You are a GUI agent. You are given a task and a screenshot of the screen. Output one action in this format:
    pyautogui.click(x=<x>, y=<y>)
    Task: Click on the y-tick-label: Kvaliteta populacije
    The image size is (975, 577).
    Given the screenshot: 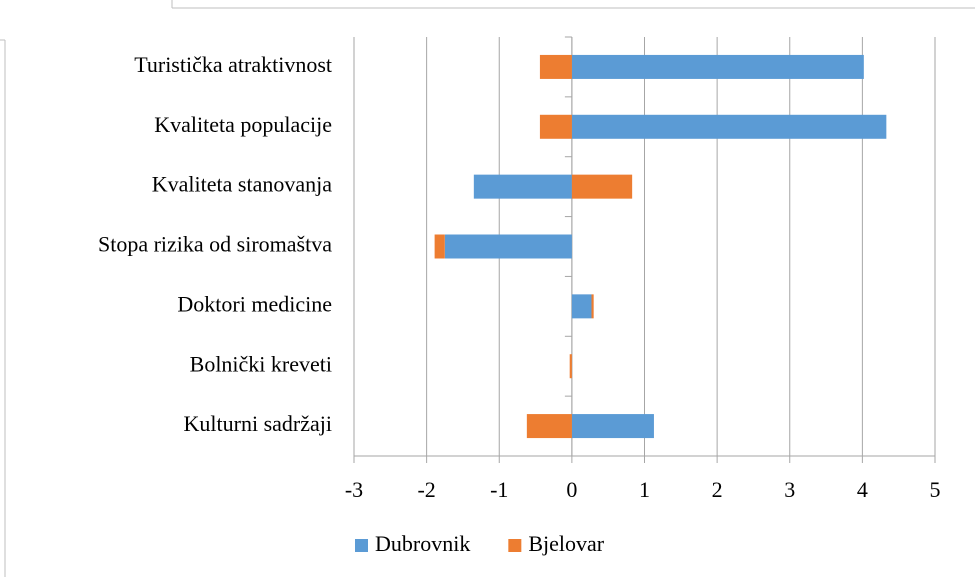 What is the action you would take?
    pyautogui.click(x=243, y=124)
    